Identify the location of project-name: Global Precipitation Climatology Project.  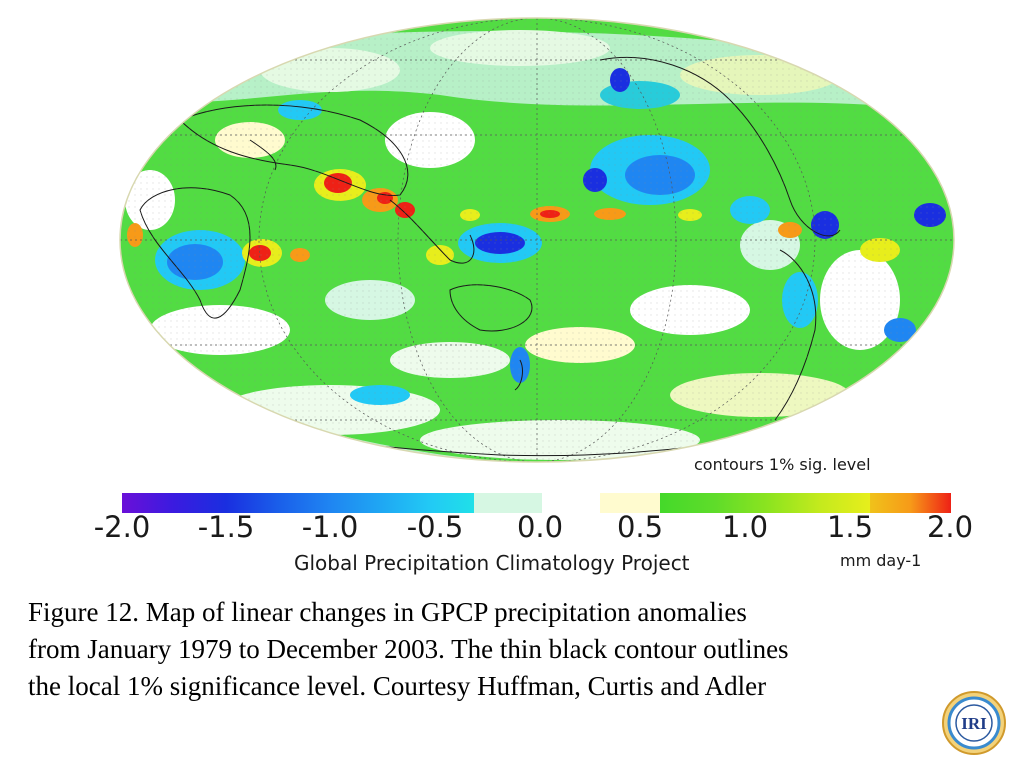
(492, 563).